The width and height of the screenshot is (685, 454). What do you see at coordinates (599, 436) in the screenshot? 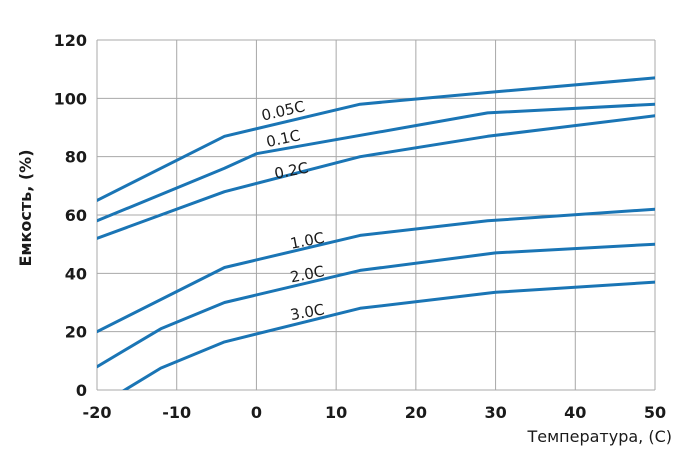
I see `x-axis-title: Температура, (С)` at bounding box center [599, 436].